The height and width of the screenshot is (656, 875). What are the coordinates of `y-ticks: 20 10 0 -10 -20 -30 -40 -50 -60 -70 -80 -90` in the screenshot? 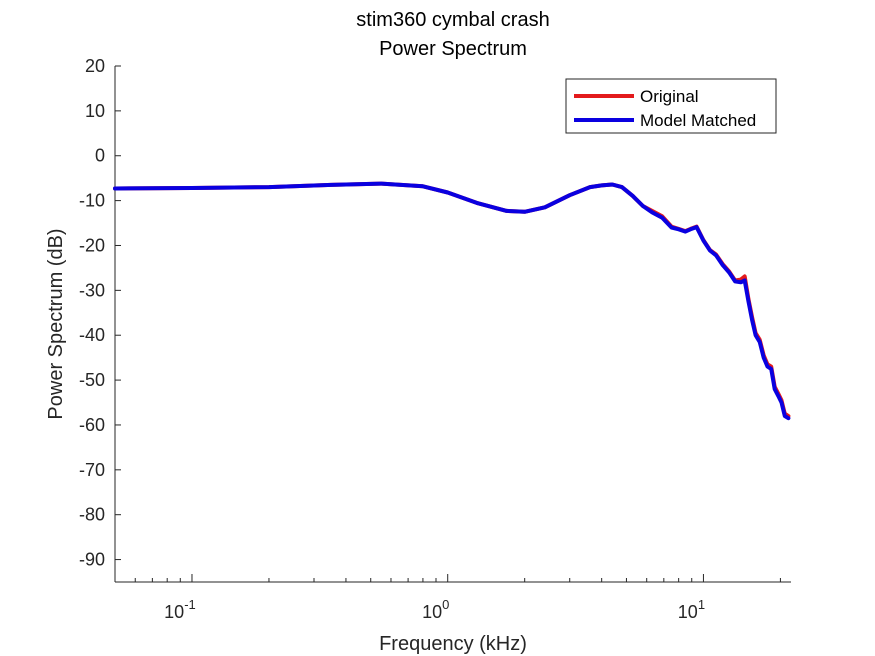 It's located at (100, 313).